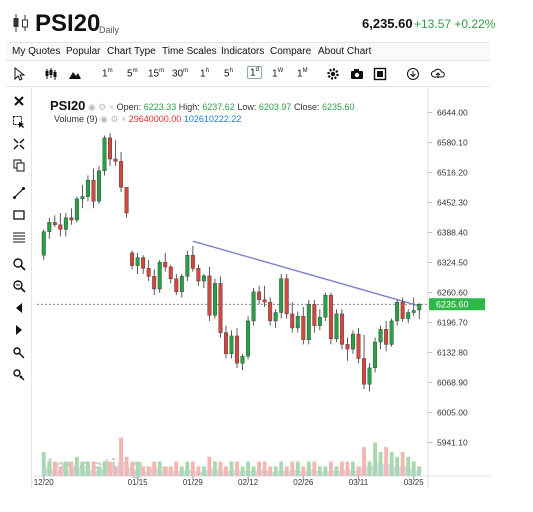 The width and height of the screenshot is (533, 512). I want to click on rectangle-tool-icon, so click(19, 215).